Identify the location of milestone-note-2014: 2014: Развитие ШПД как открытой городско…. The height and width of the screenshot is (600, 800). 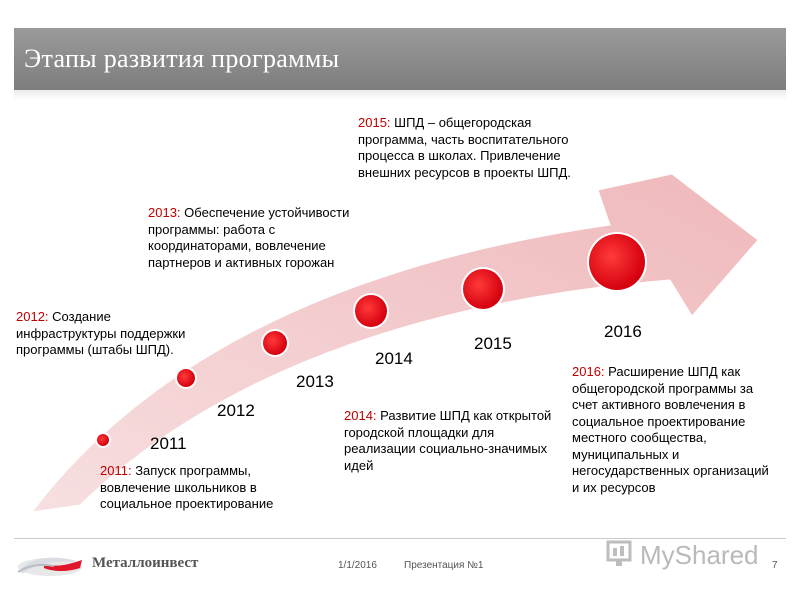
(449, 441).